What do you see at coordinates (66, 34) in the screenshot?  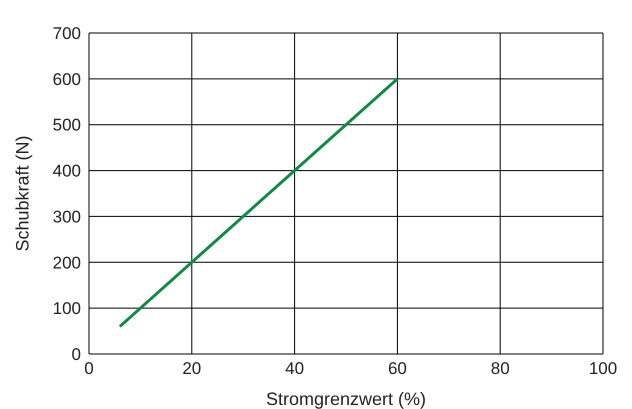 I see `y-tick-label: 700` at bounding box center [66, 34].